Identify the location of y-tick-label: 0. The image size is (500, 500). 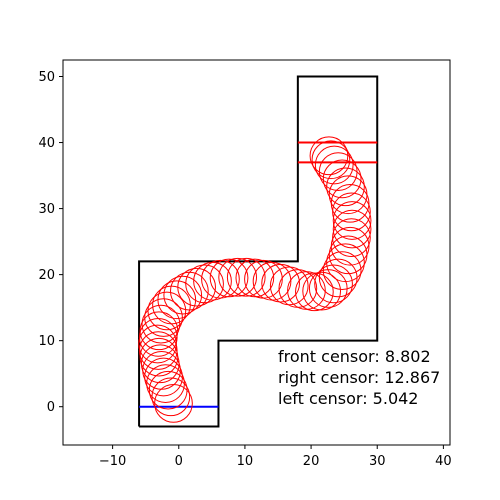
(51, 407).